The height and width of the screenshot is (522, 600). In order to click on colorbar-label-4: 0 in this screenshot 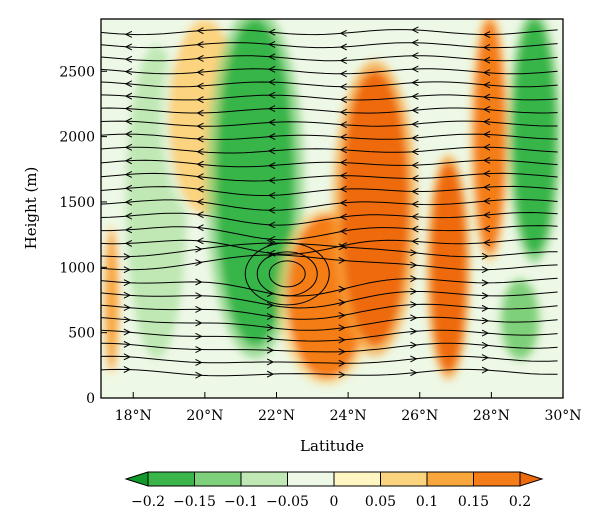, I will do `click(334, 502)`.